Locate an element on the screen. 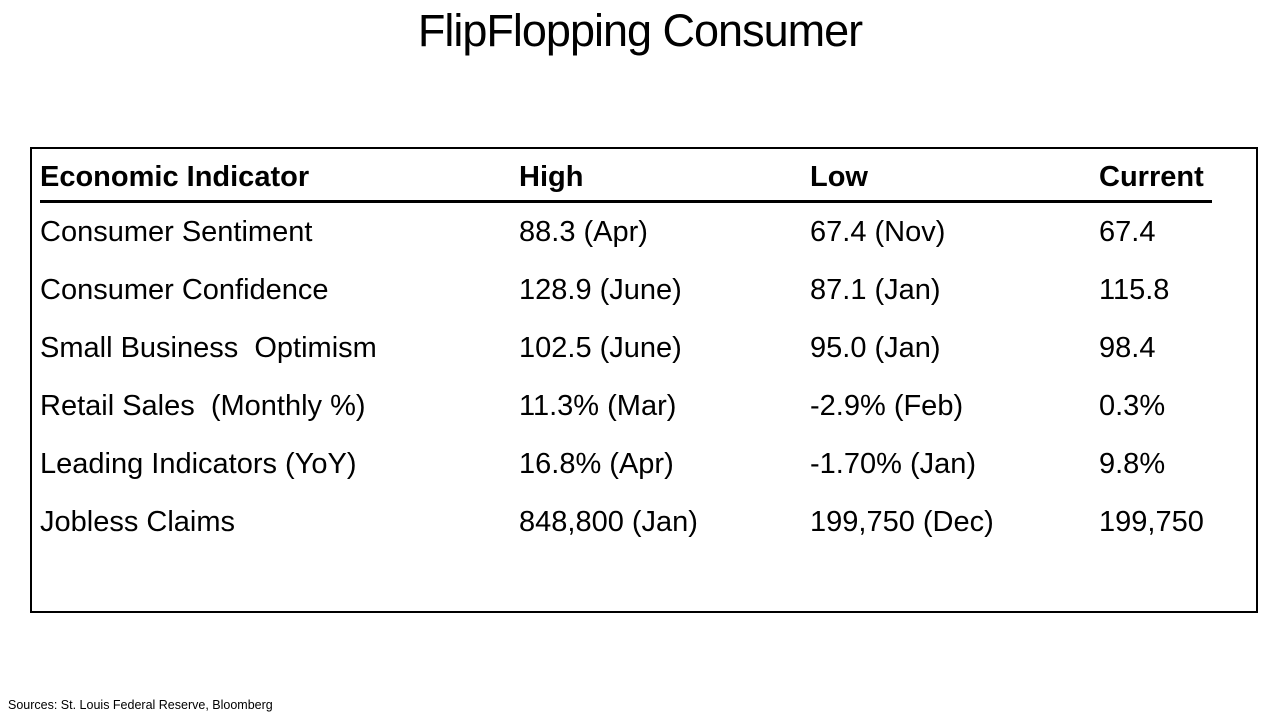 This screenshot has width=1280, height=720. cell-indicator: Consumer Confidence is located at coordinates (184, 290).